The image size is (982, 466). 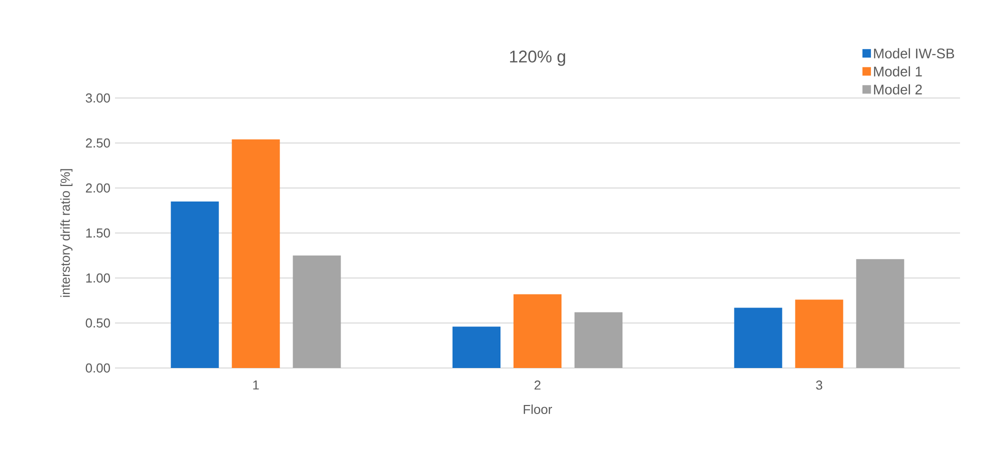 What do you see at coordinates (914, 53) in the screenshot?
I see `legend-label: Model IW-SB` at bounding box center [914, 53].